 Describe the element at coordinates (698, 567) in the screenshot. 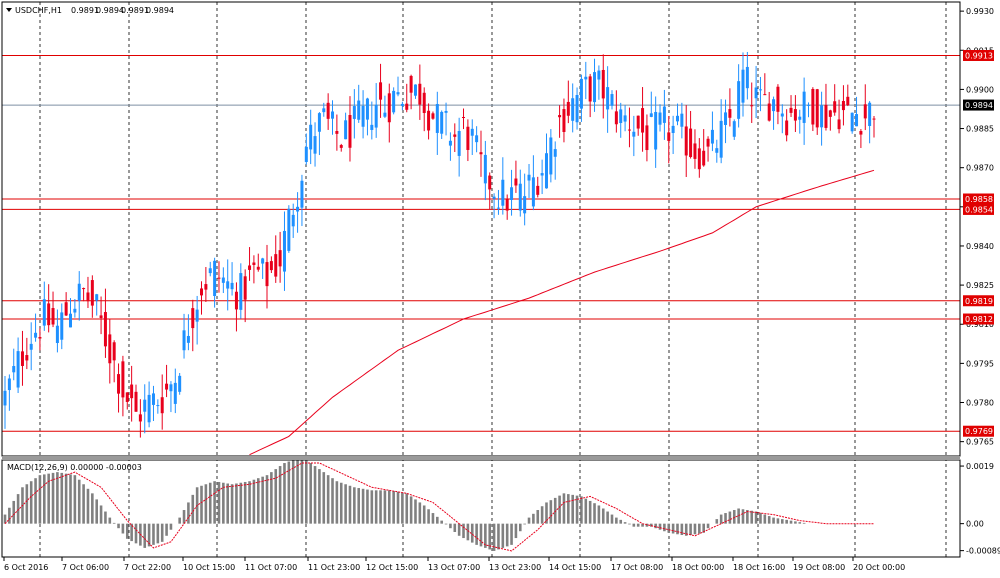

I see `time-tick-label: 18 Oct 00:00` at that location.